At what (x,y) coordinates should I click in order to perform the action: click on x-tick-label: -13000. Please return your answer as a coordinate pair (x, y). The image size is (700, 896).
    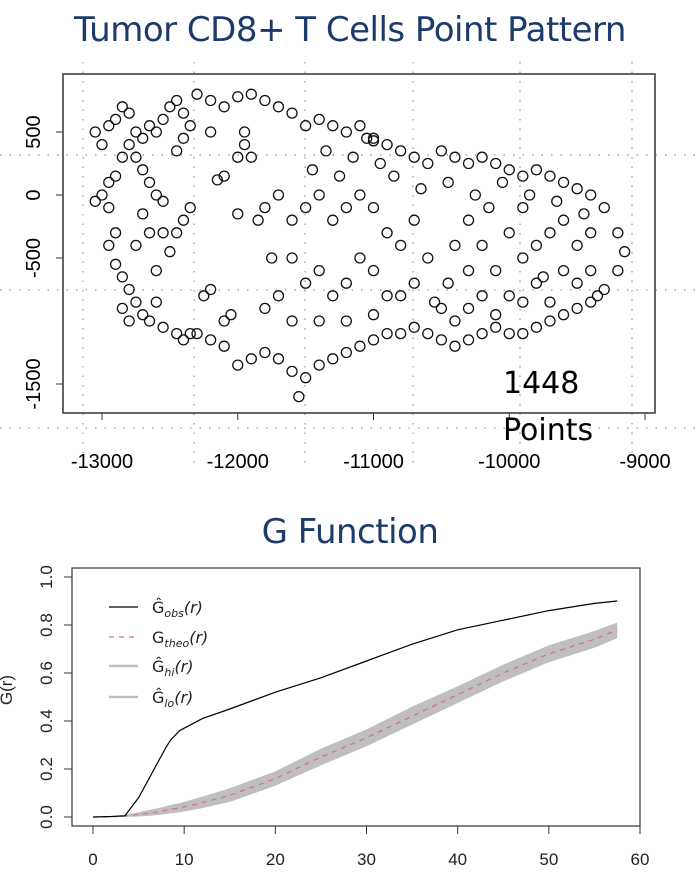
    Looking at the image, I should click on (102, 462).